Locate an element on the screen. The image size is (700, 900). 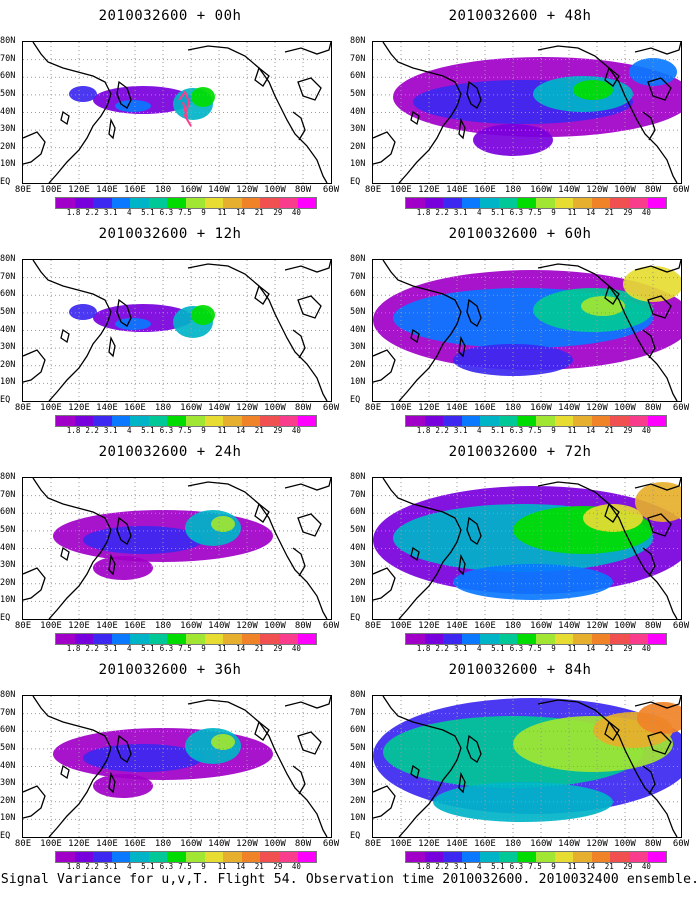
lon-label: 100W is located at coordinates (625, 844).